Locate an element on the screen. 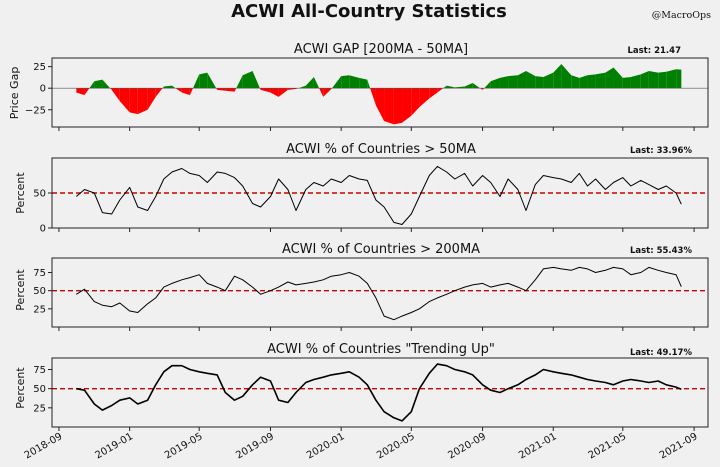 The height and width of the screenshot is (467, 720). panel-gap-title: ACWI GAP [200MA - 50MA] is located at coordinates (381, 49).